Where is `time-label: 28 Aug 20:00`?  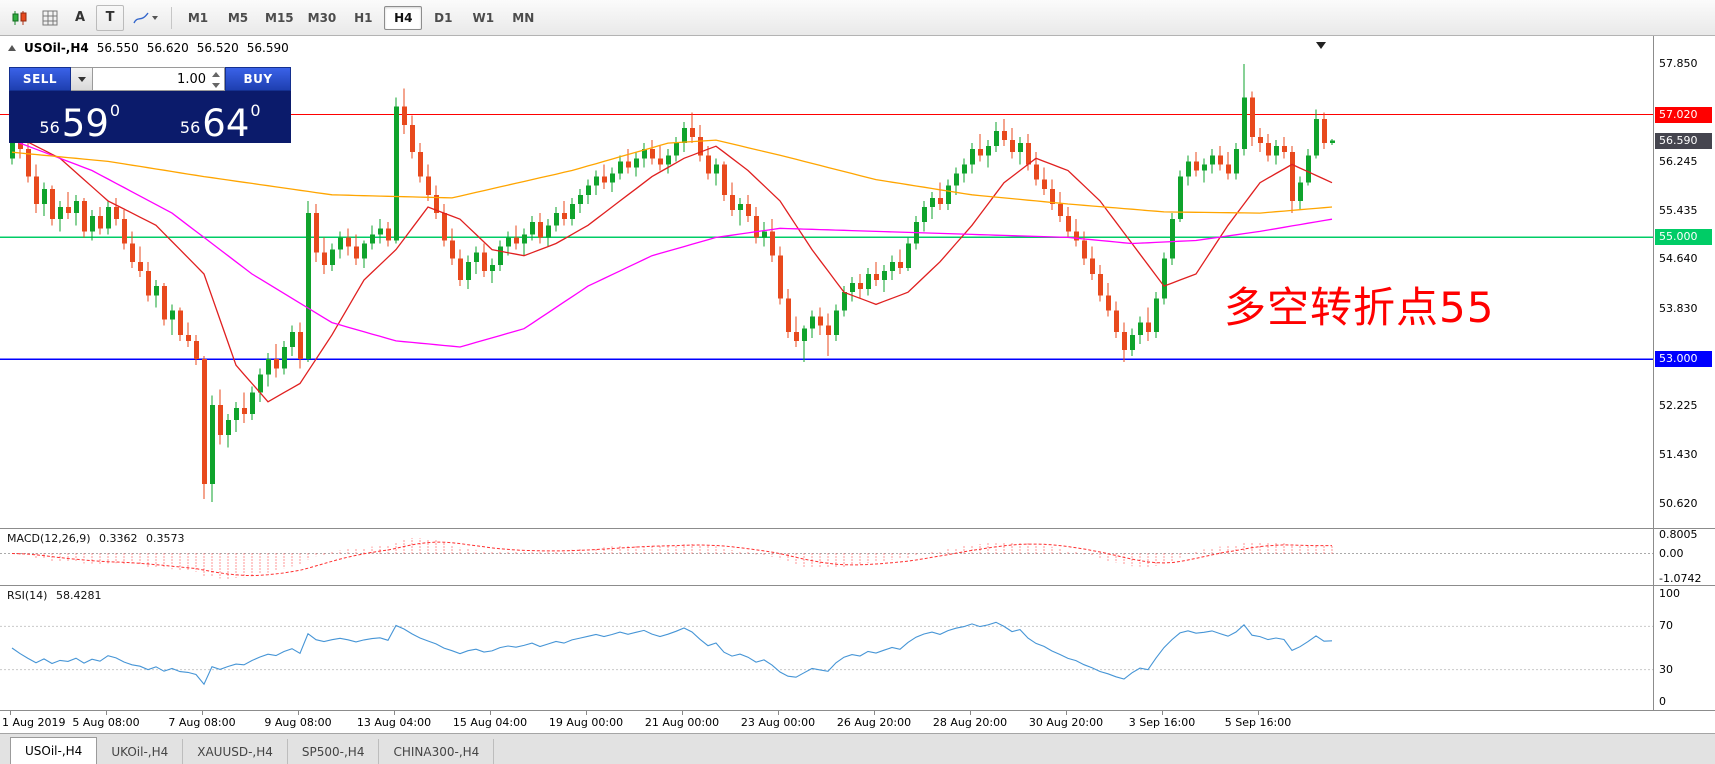 time-label: 28 Aug 20:00 is located at coordinates (970, 722).